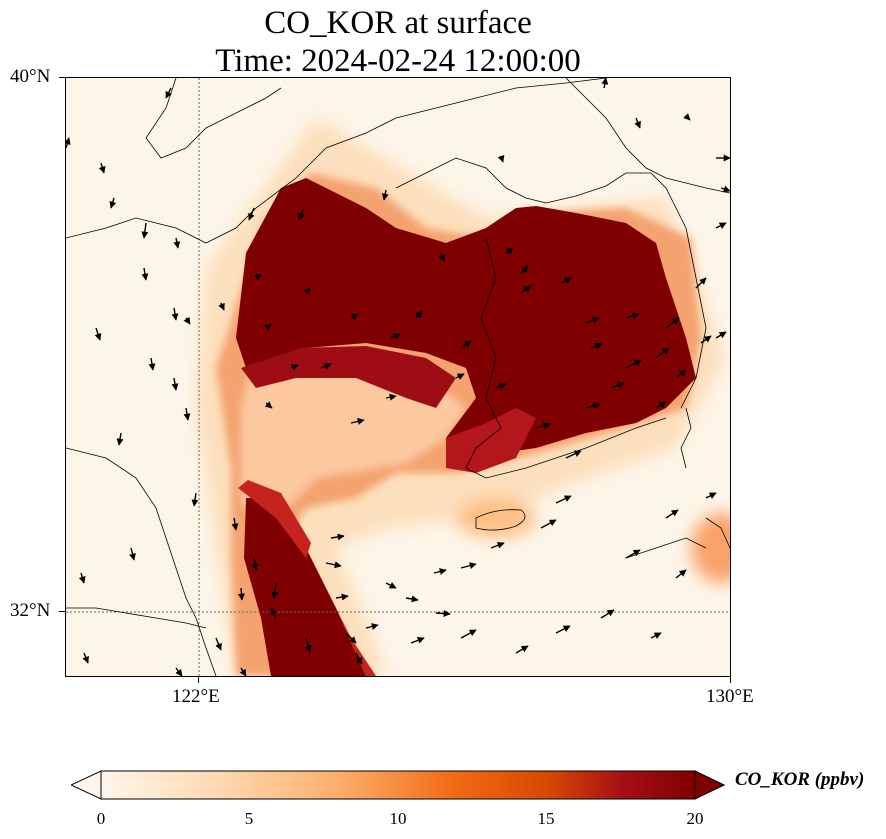  What do you see at coordinates (30, 76) in the screenshot?
I see `lat-label-40: 40°N` at bounding box center [30, 76].